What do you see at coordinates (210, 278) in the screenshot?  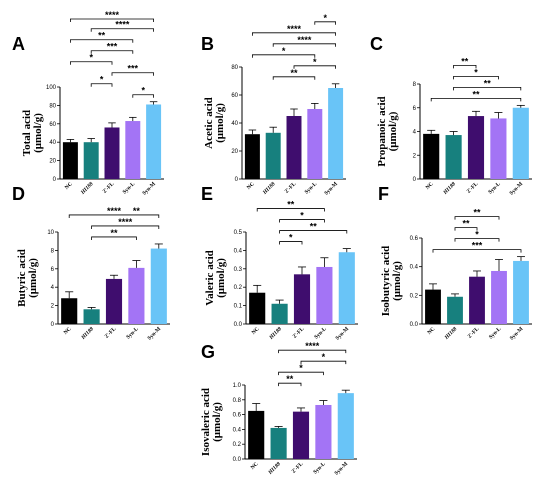 I see `y-axis-label: Valeric acid` at bounding box center [210, 278].